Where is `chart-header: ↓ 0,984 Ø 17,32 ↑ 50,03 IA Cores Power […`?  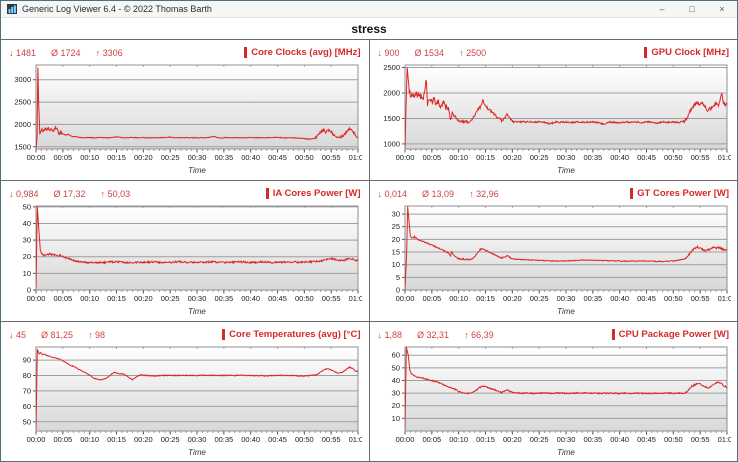
chart-header: ↓ 0,984 Ø 17,32 ↑ 50,03 IA Cores Power [… is located at coordinates (185, 193).